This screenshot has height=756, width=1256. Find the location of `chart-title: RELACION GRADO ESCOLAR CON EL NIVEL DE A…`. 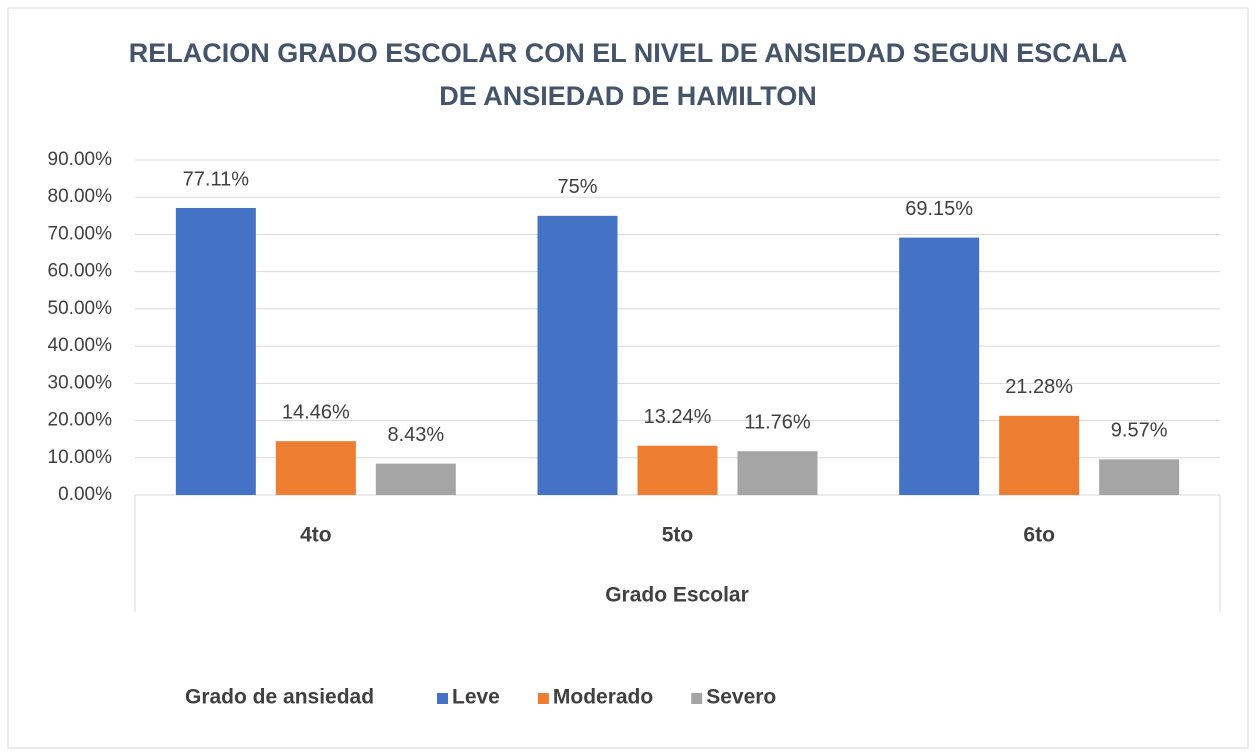

chart-title: RELACION GRADO ESCOLAR CON EL NIVEL DE A… is located at coordinates (628, 74).